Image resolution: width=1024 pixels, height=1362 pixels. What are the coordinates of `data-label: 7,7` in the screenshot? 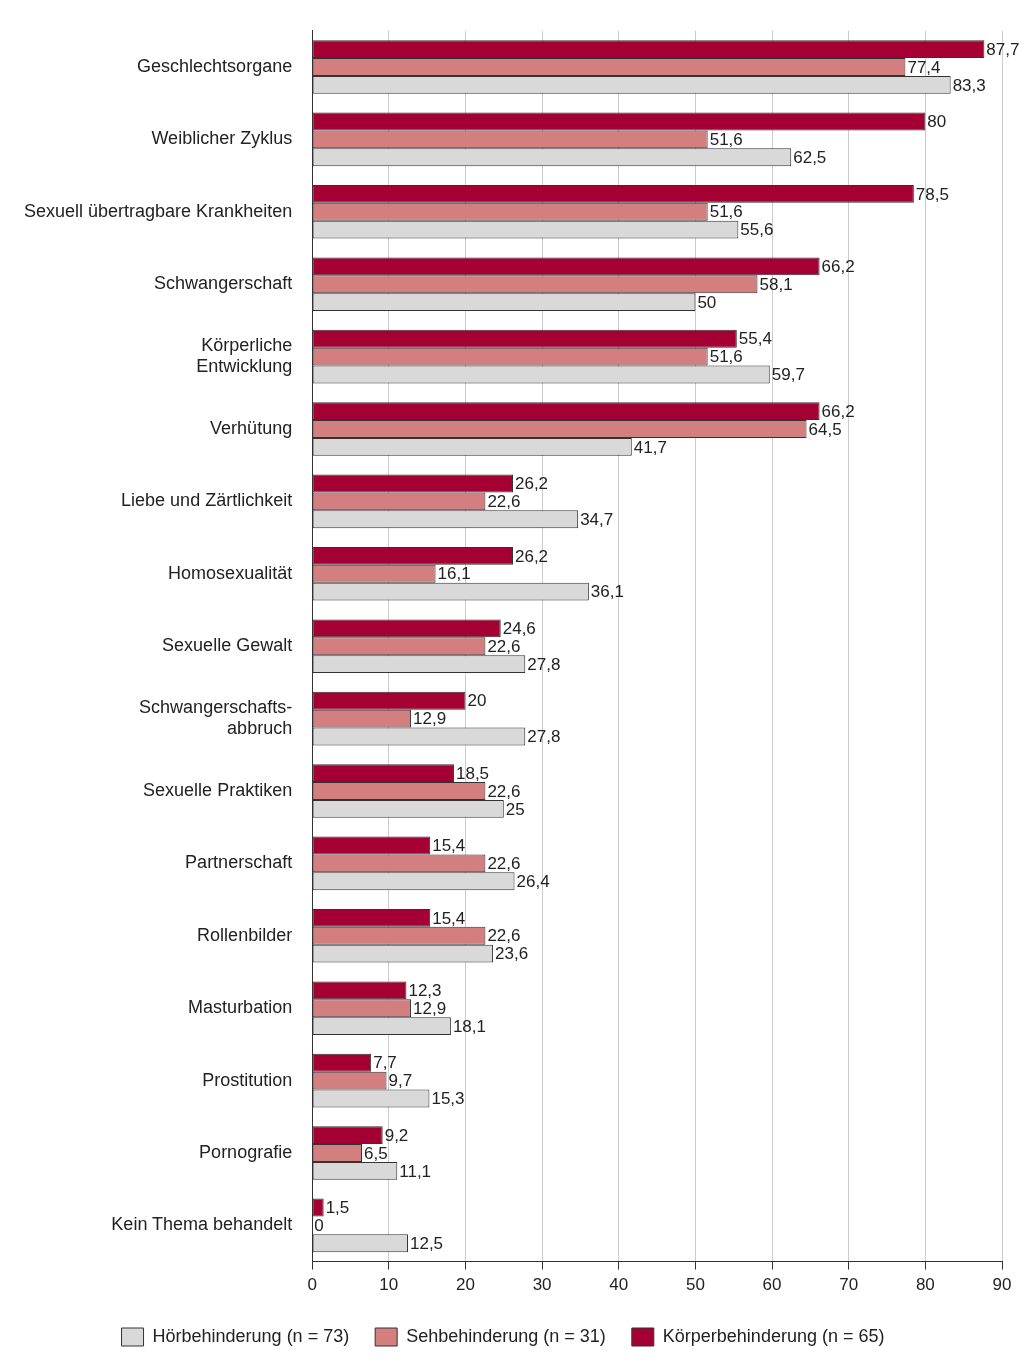 It's located at (385, 1063).